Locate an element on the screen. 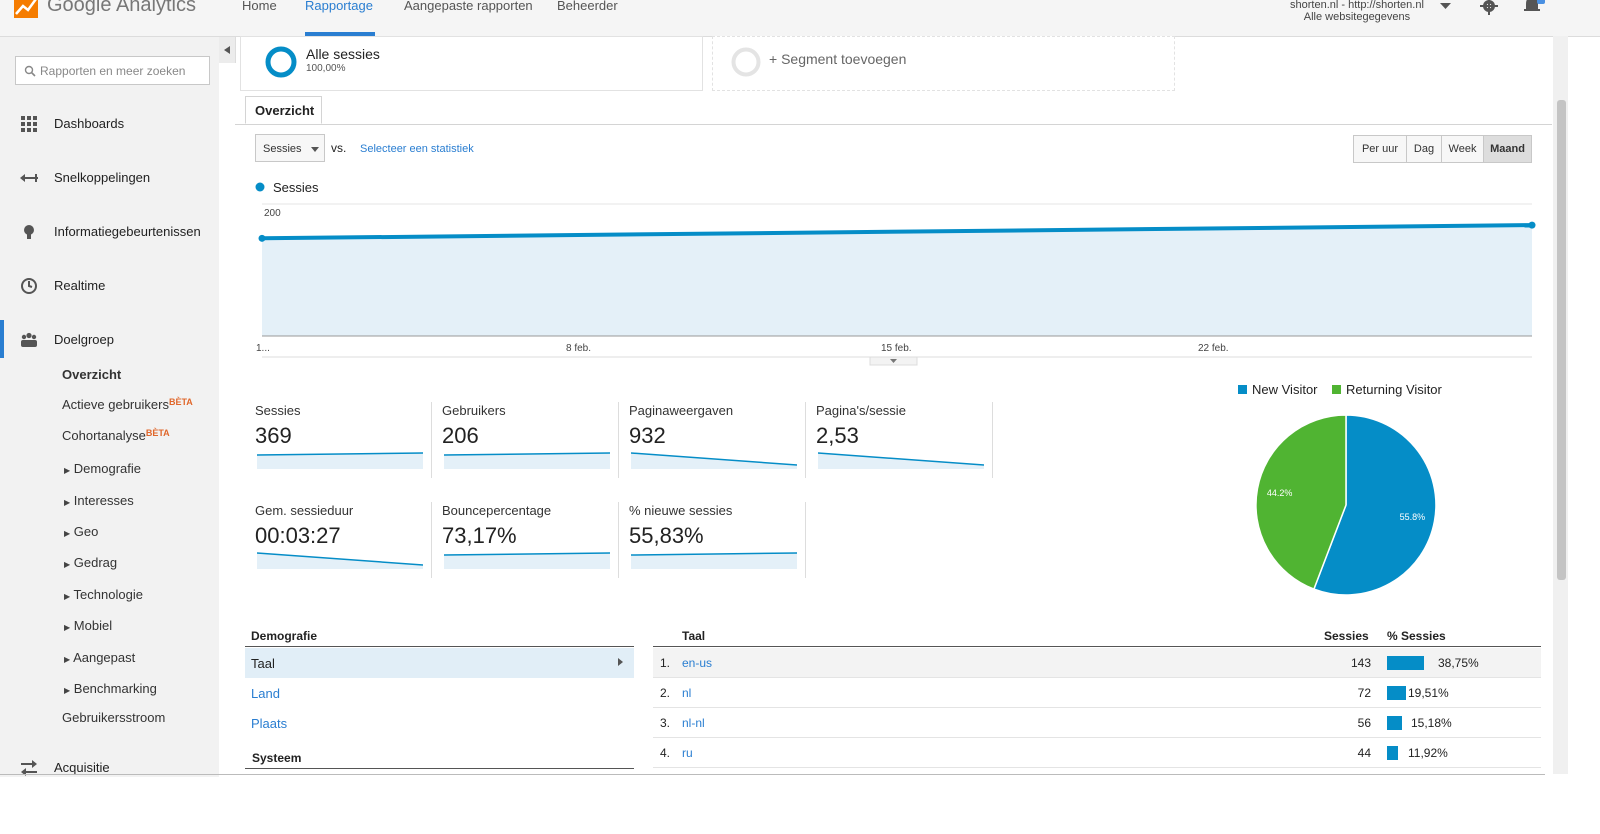  x-tick-label: 22 feb. is located at coordinates (1213, 348).